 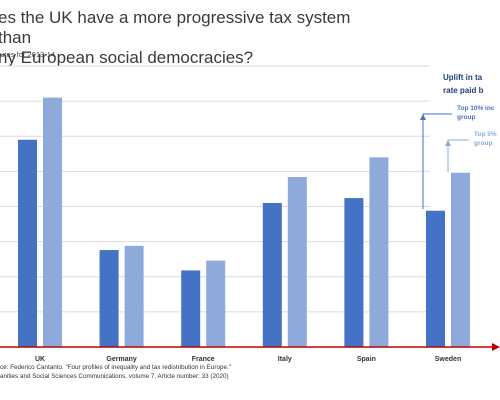 I want to click on legend-title-line2: rate paid b, so click(x=463, y=90).